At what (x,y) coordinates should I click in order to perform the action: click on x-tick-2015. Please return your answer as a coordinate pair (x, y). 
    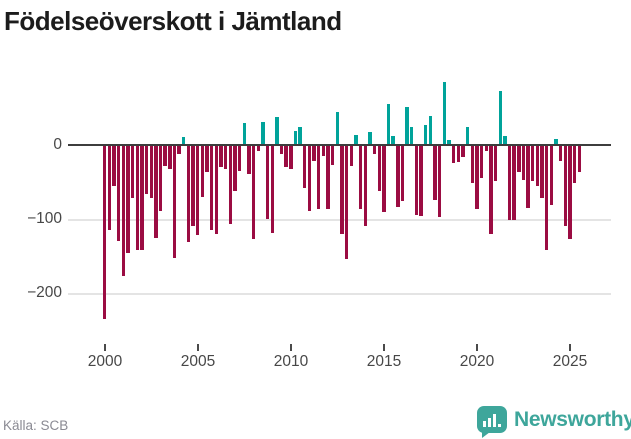
    Looking at the image, I should click on (384, 347).